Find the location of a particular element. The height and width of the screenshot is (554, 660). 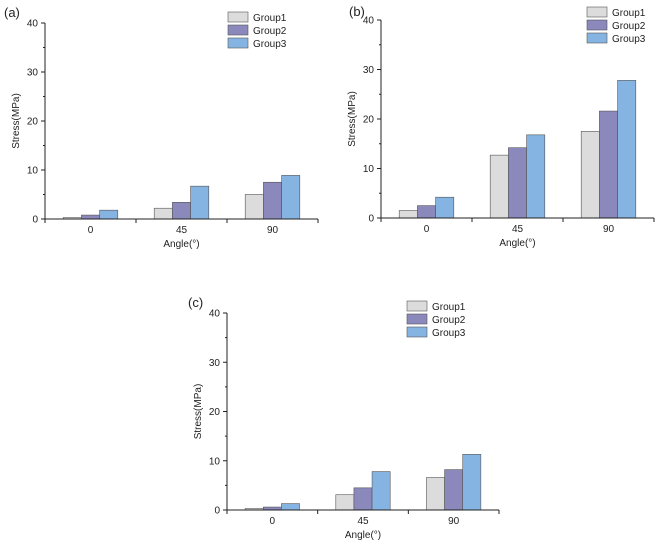

panel-label: (c) is located at coordinates (195, 302).